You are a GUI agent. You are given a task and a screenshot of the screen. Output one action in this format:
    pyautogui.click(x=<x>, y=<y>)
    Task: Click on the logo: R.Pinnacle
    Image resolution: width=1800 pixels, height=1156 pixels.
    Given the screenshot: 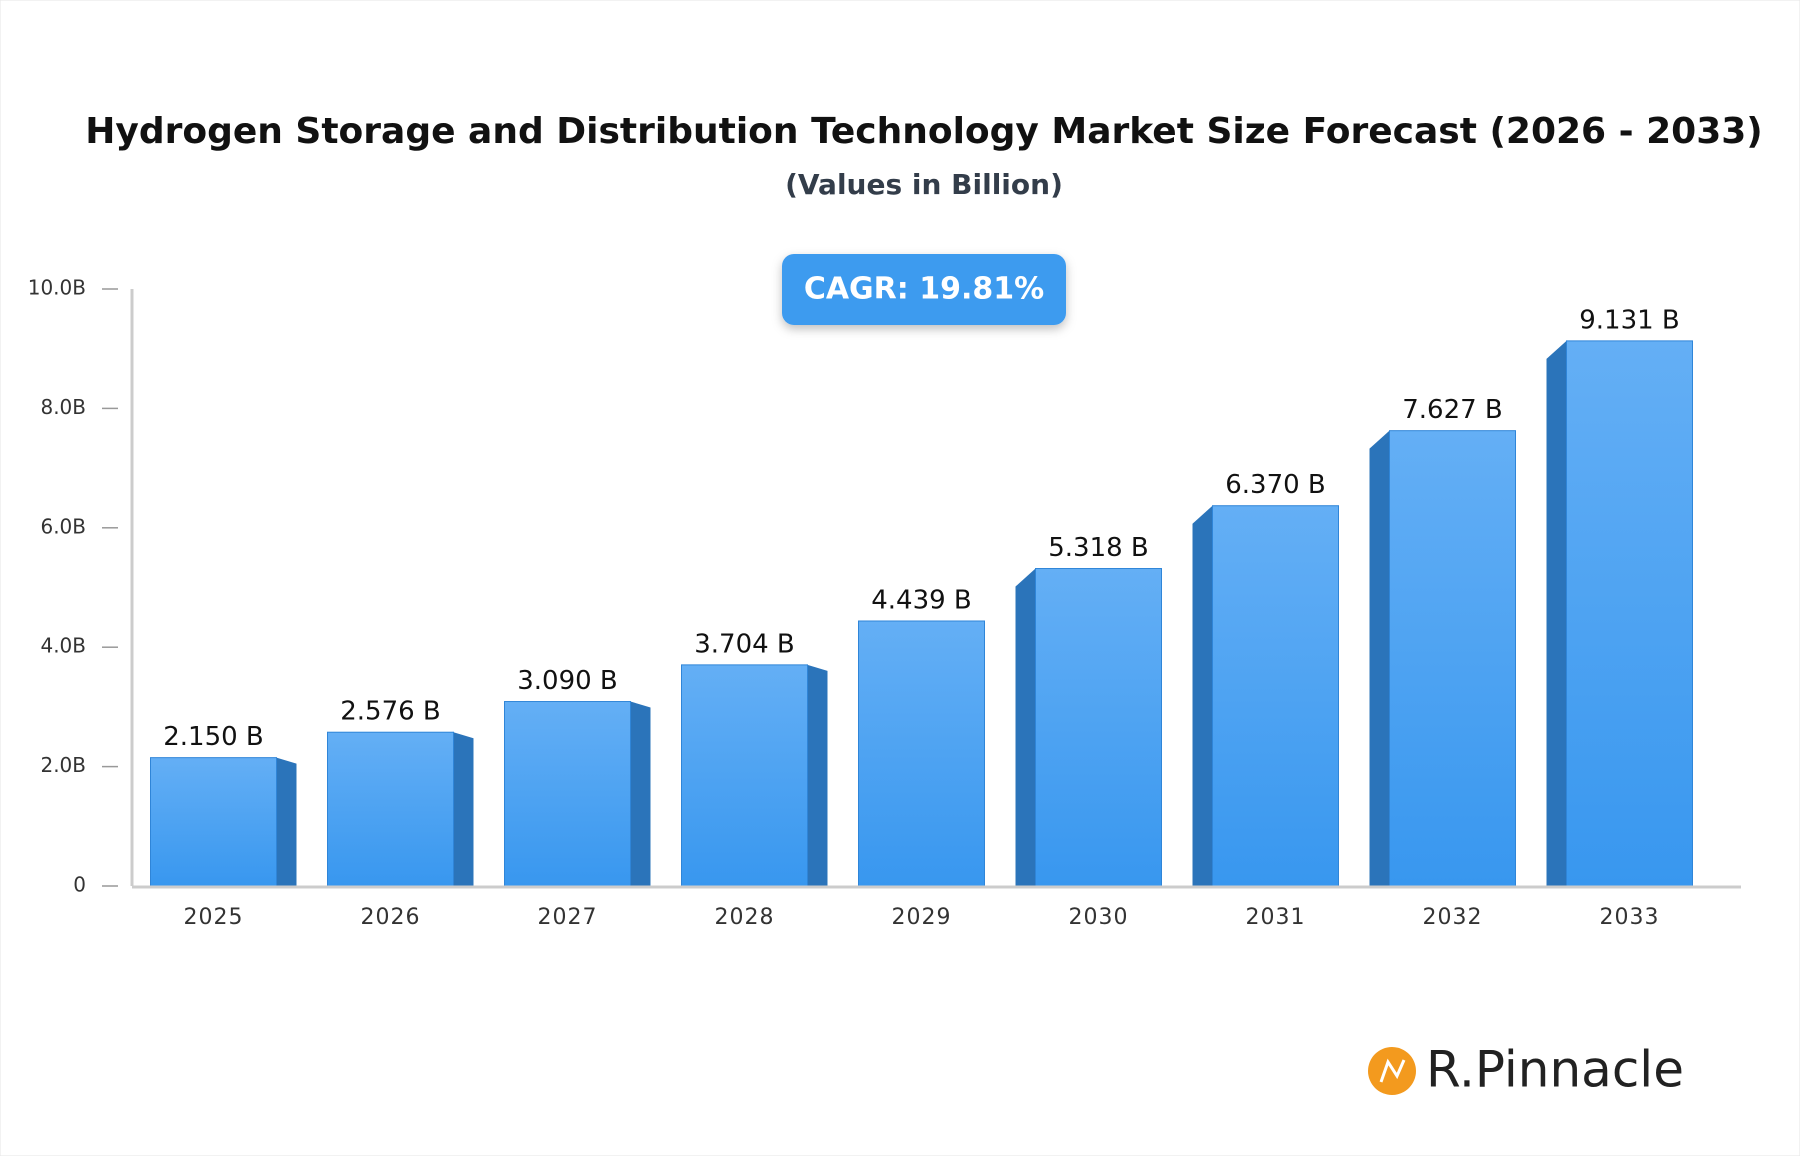 What is the action you would take?
    pyautogui.click(x=1526, y=1070)
    